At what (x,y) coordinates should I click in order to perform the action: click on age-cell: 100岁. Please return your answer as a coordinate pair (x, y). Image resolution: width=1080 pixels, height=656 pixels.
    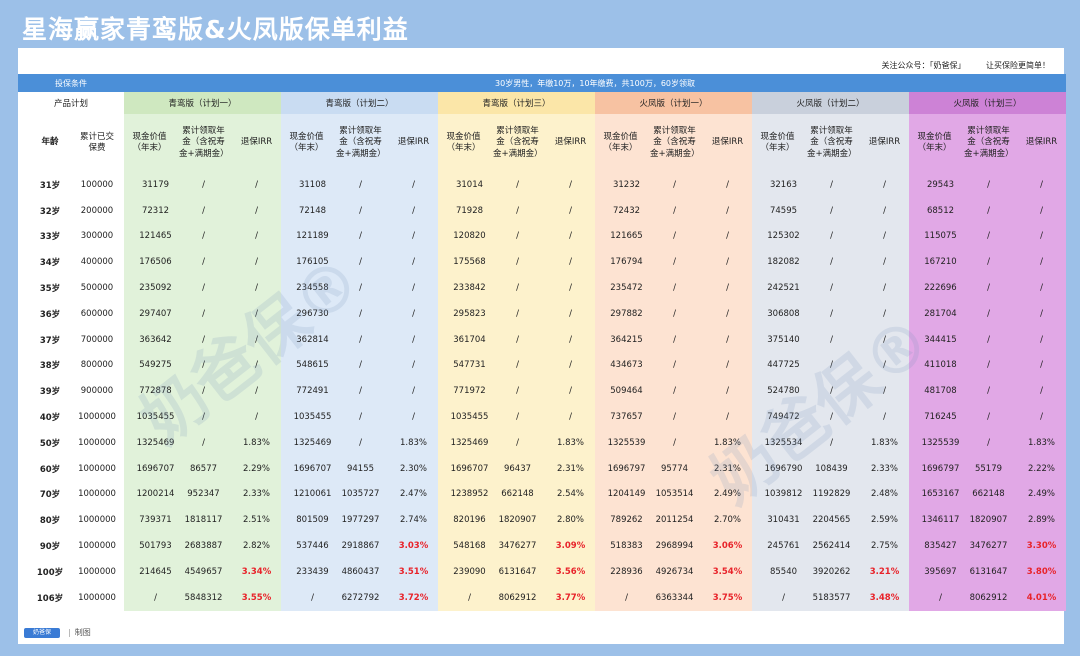
    Looking at the image, I should click on (50, 572).